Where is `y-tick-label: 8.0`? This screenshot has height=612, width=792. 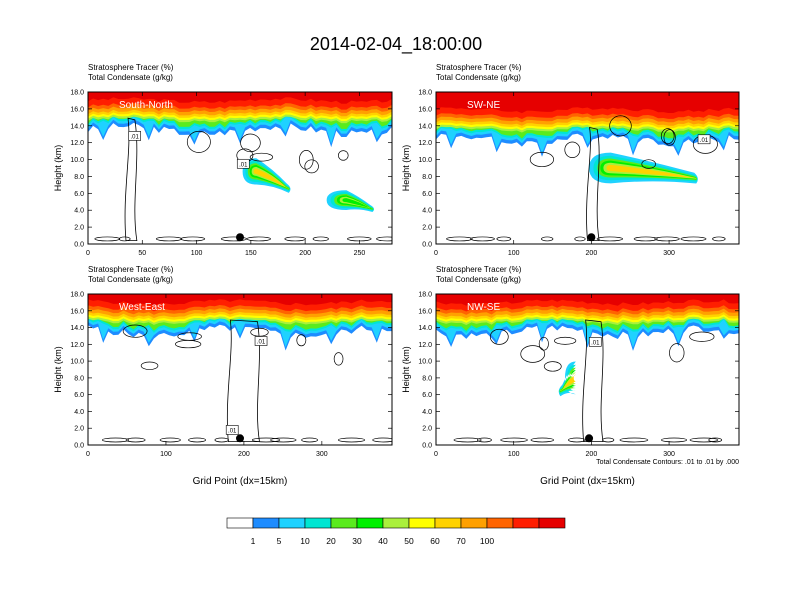 y-tick-label: 8.0 is located at coordinates (79, 177).